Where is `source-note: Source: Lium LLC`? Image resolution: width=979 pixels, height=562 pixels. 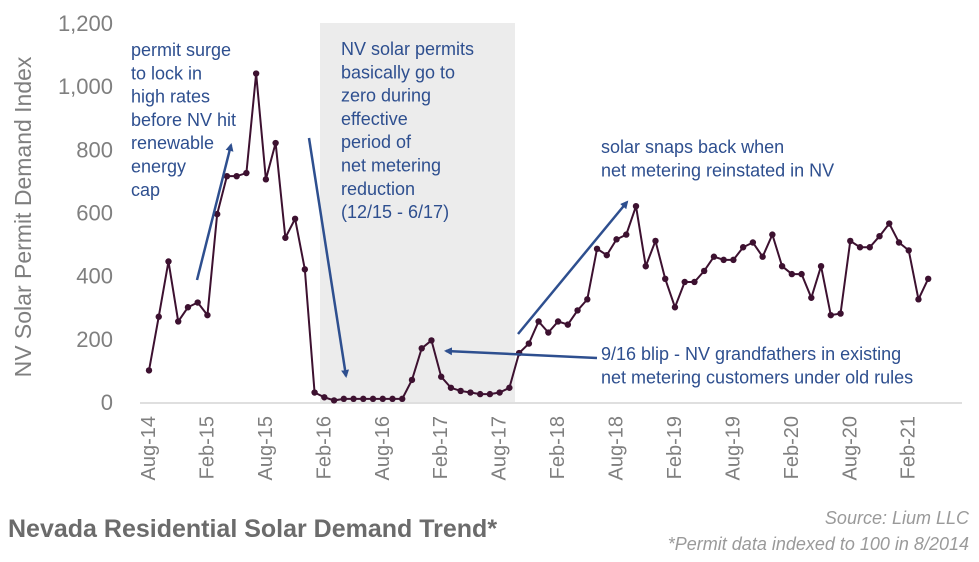 source-note: Source: Lium LLC is located at coordinates (896, 518).